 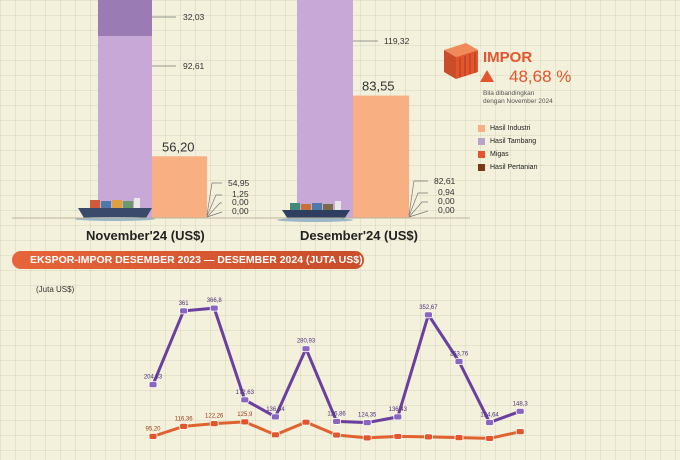 I want to click on legend-label: Hasil Industri, so click(x=510, y=128).